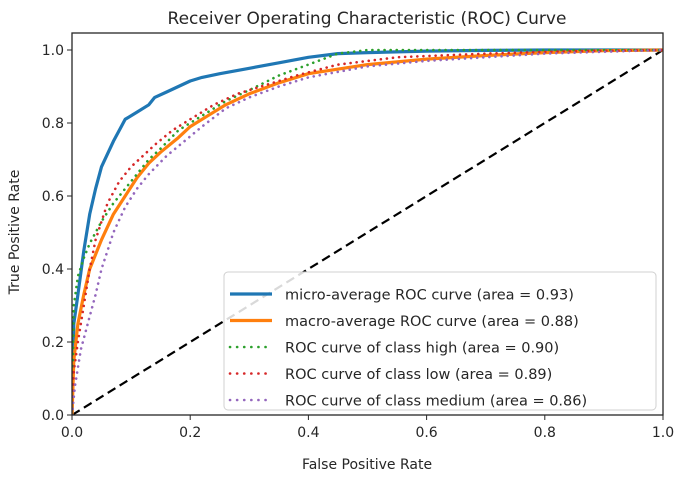  Describe the element at coordinates (53, 124) in the screenshot. I see `y-tick-label: 0.8` at that location.